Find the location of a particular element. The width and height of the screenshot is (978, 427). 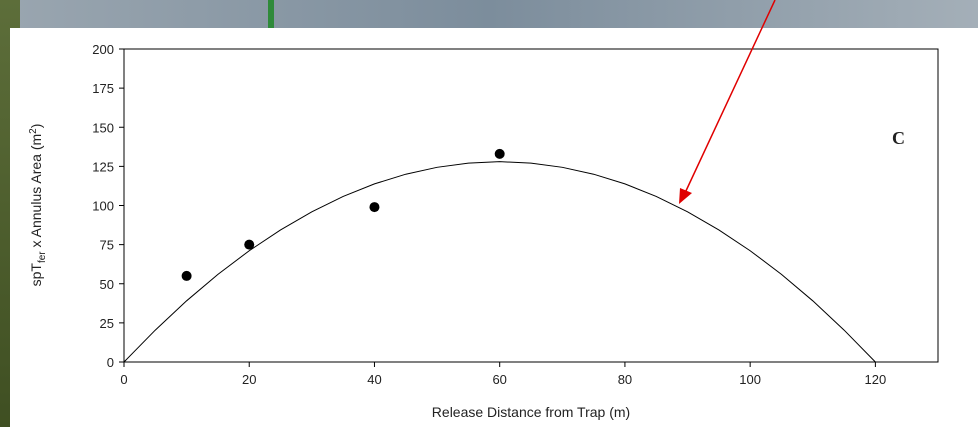

x-tick-label: 100 is located at coordinates (750, 379).